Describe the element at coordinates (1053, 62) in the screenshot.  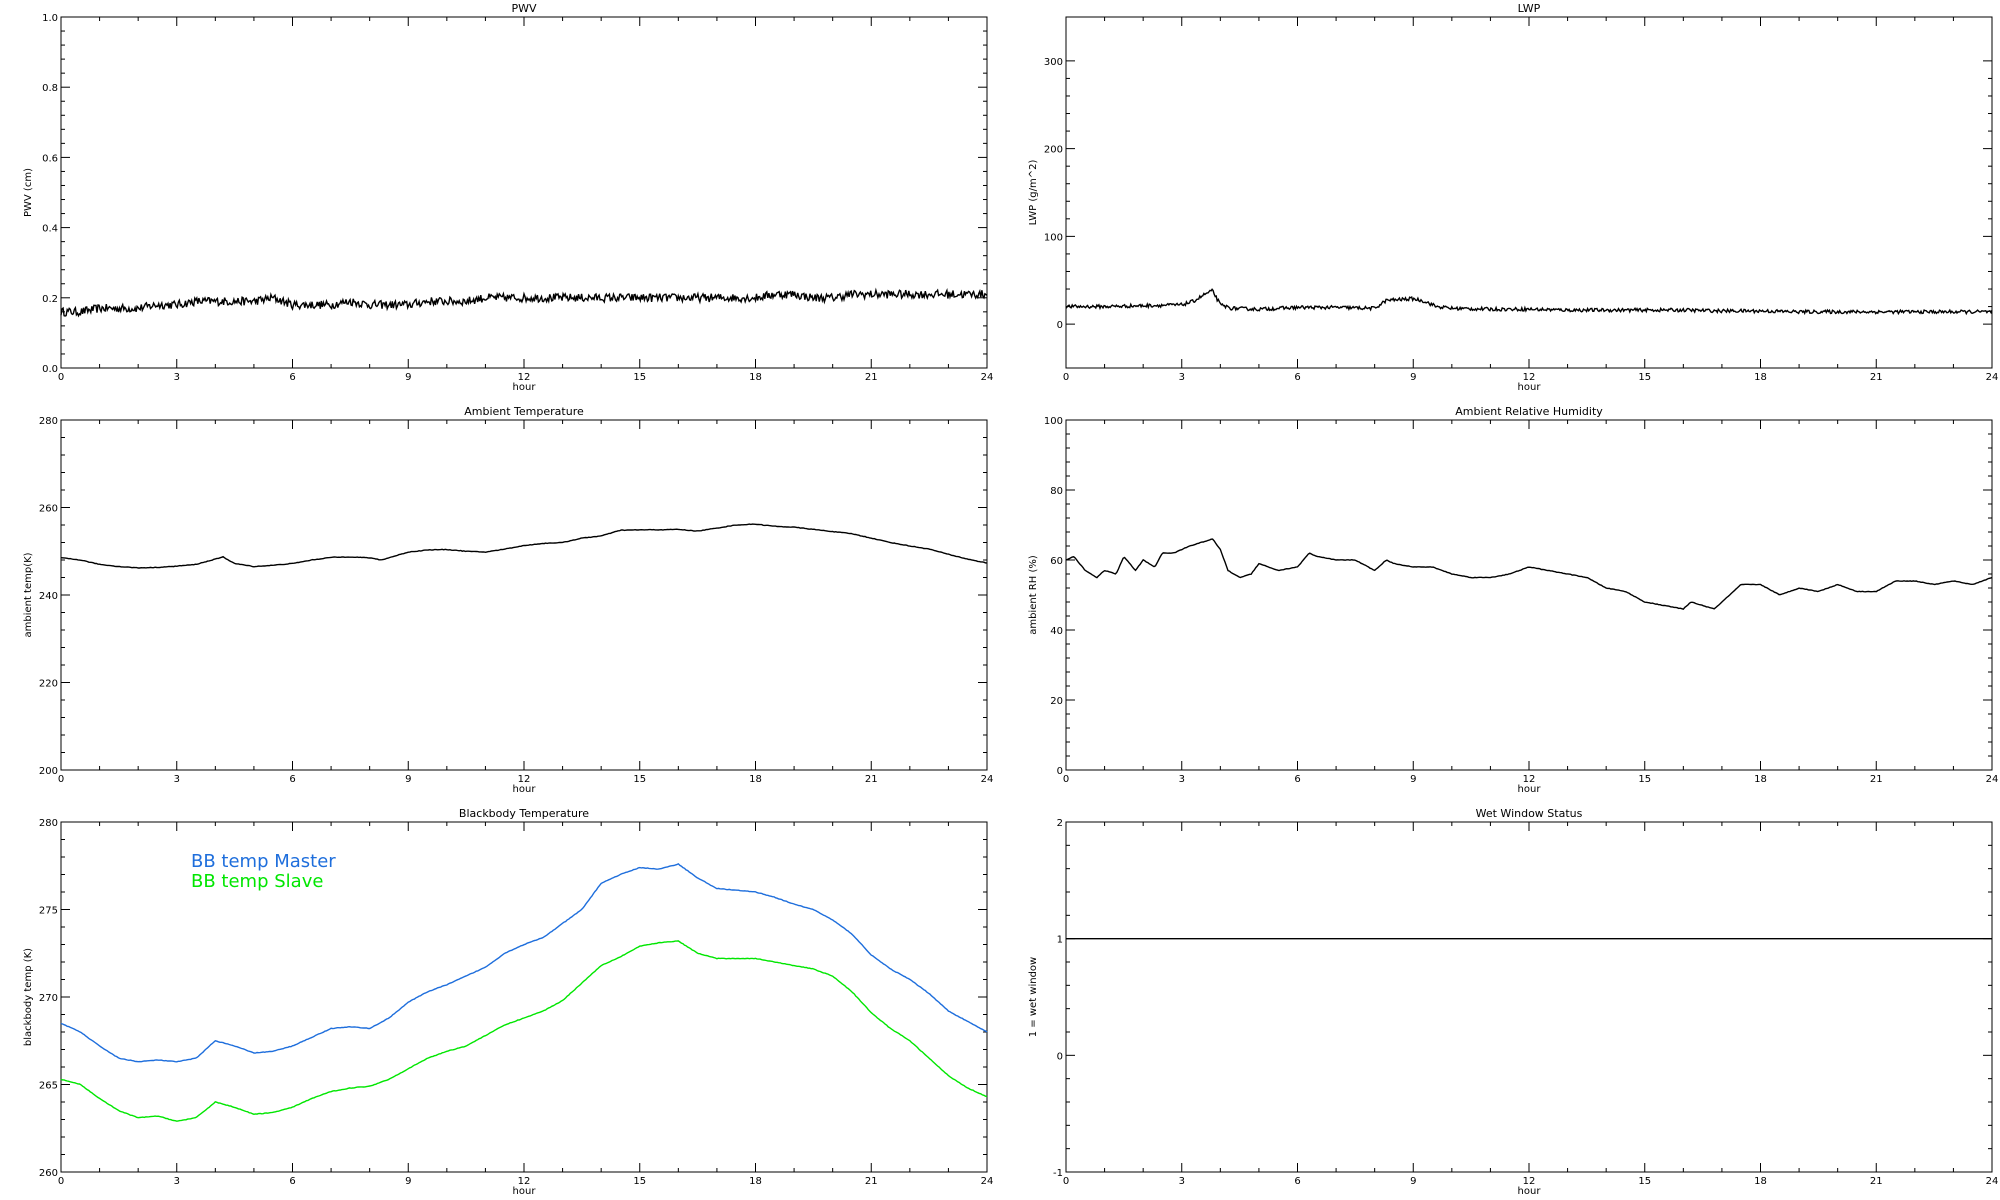
I see `y-tick-label: 300` at that location.